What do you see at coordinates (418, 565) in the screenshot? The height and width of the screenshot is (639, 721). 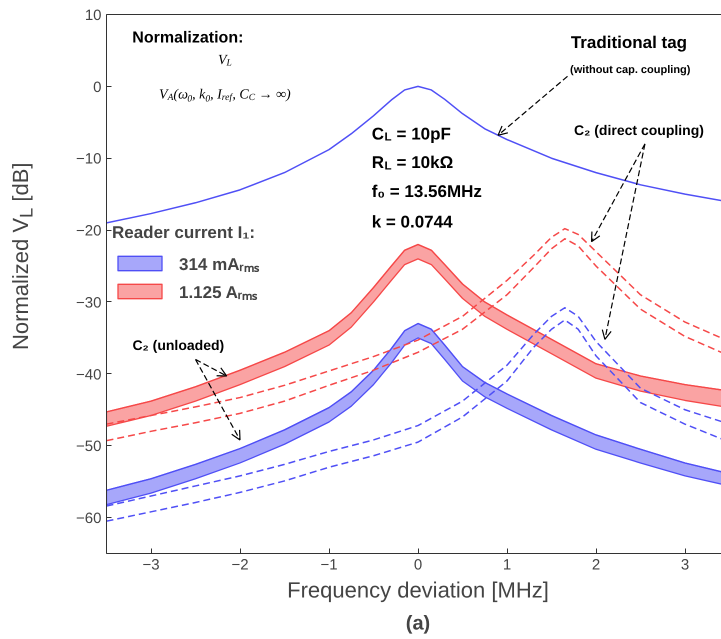 I see `x-tick-label: 0` at bounding box center [418, 565].